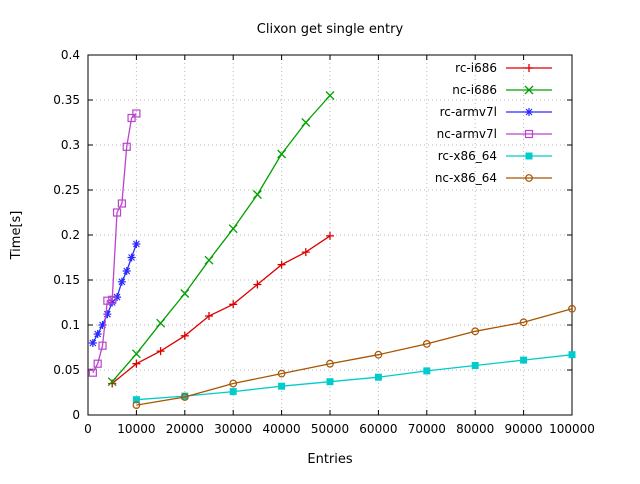  I want to click on x-tick-label: 70000, so click(427, 429).